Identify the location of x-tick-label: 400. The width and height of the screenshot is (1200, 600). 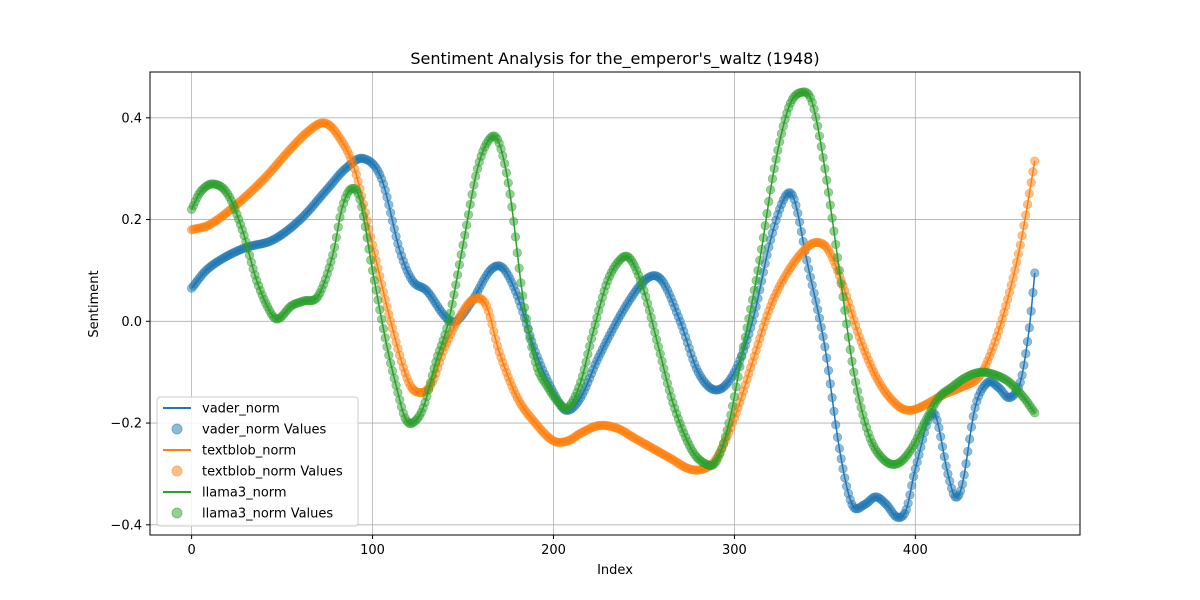
(915, 550).